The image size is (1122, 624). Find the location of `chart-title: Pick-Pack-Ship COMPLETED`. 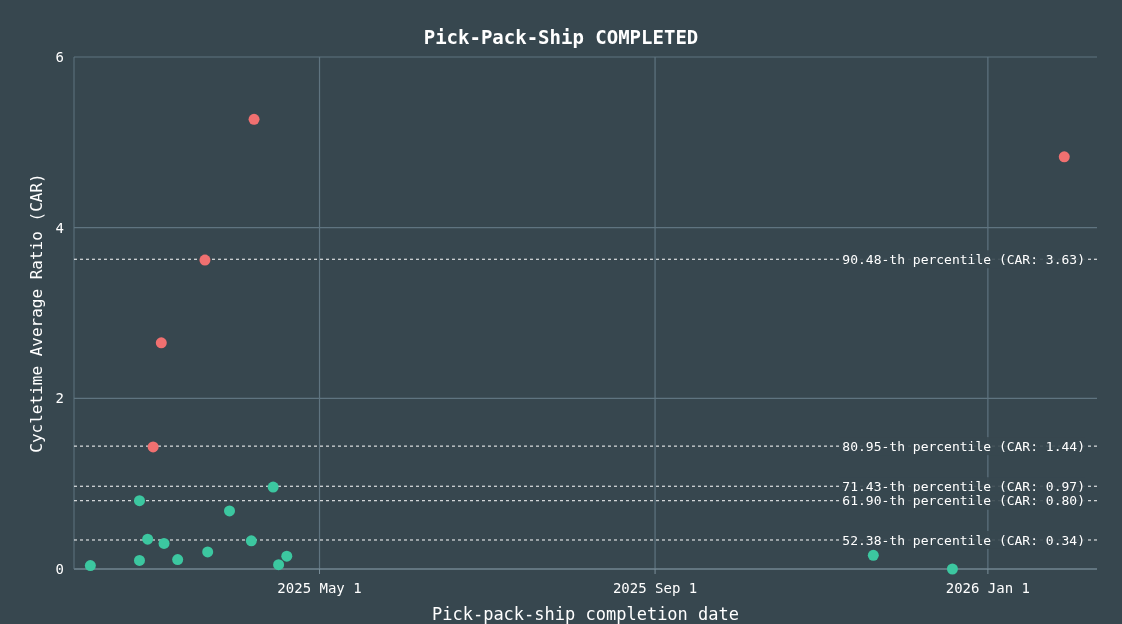

chart-title: Pick-Pack-Ship COMPLETED is located at coordinates (561, 37).